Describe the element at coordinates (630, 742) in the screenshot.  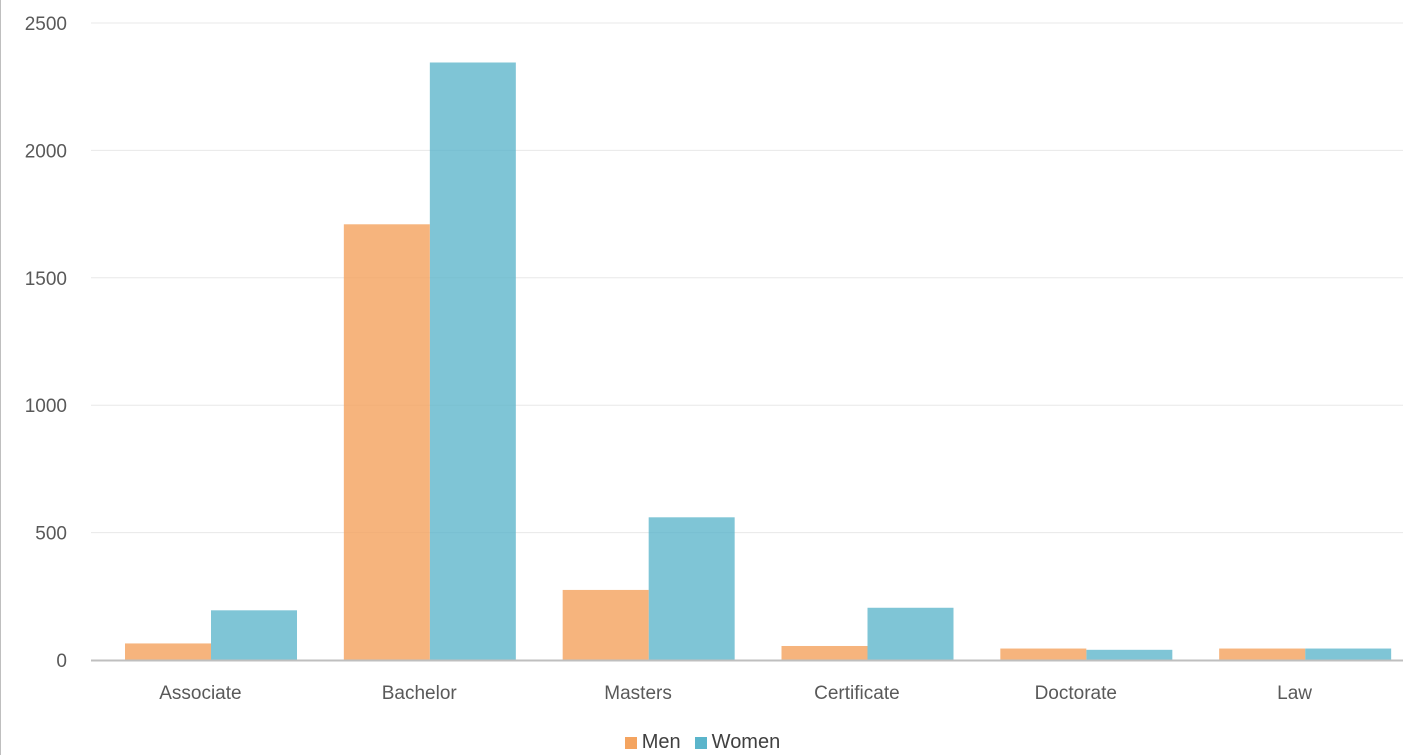
I see `legend-swatch-men` at that location.